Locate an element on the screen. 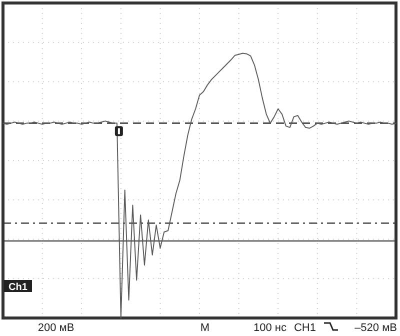 This screenshot has width=400, height=336. text: CH1 is located at coordinates (305, 328).